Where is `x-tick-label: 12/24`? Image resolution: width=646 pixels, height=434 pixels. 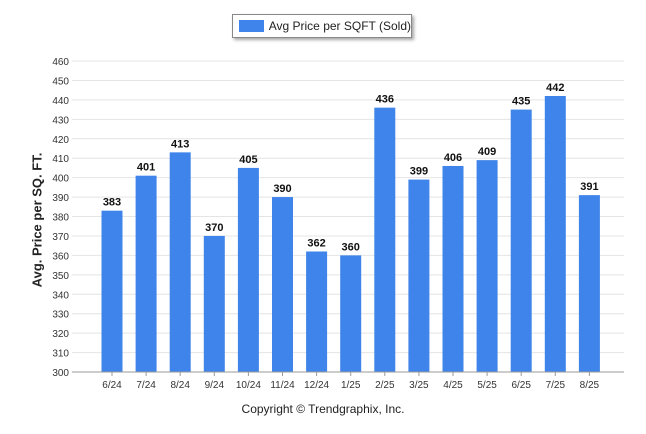 x-tick-label: 12/24 is located at coordinates (316, 385).